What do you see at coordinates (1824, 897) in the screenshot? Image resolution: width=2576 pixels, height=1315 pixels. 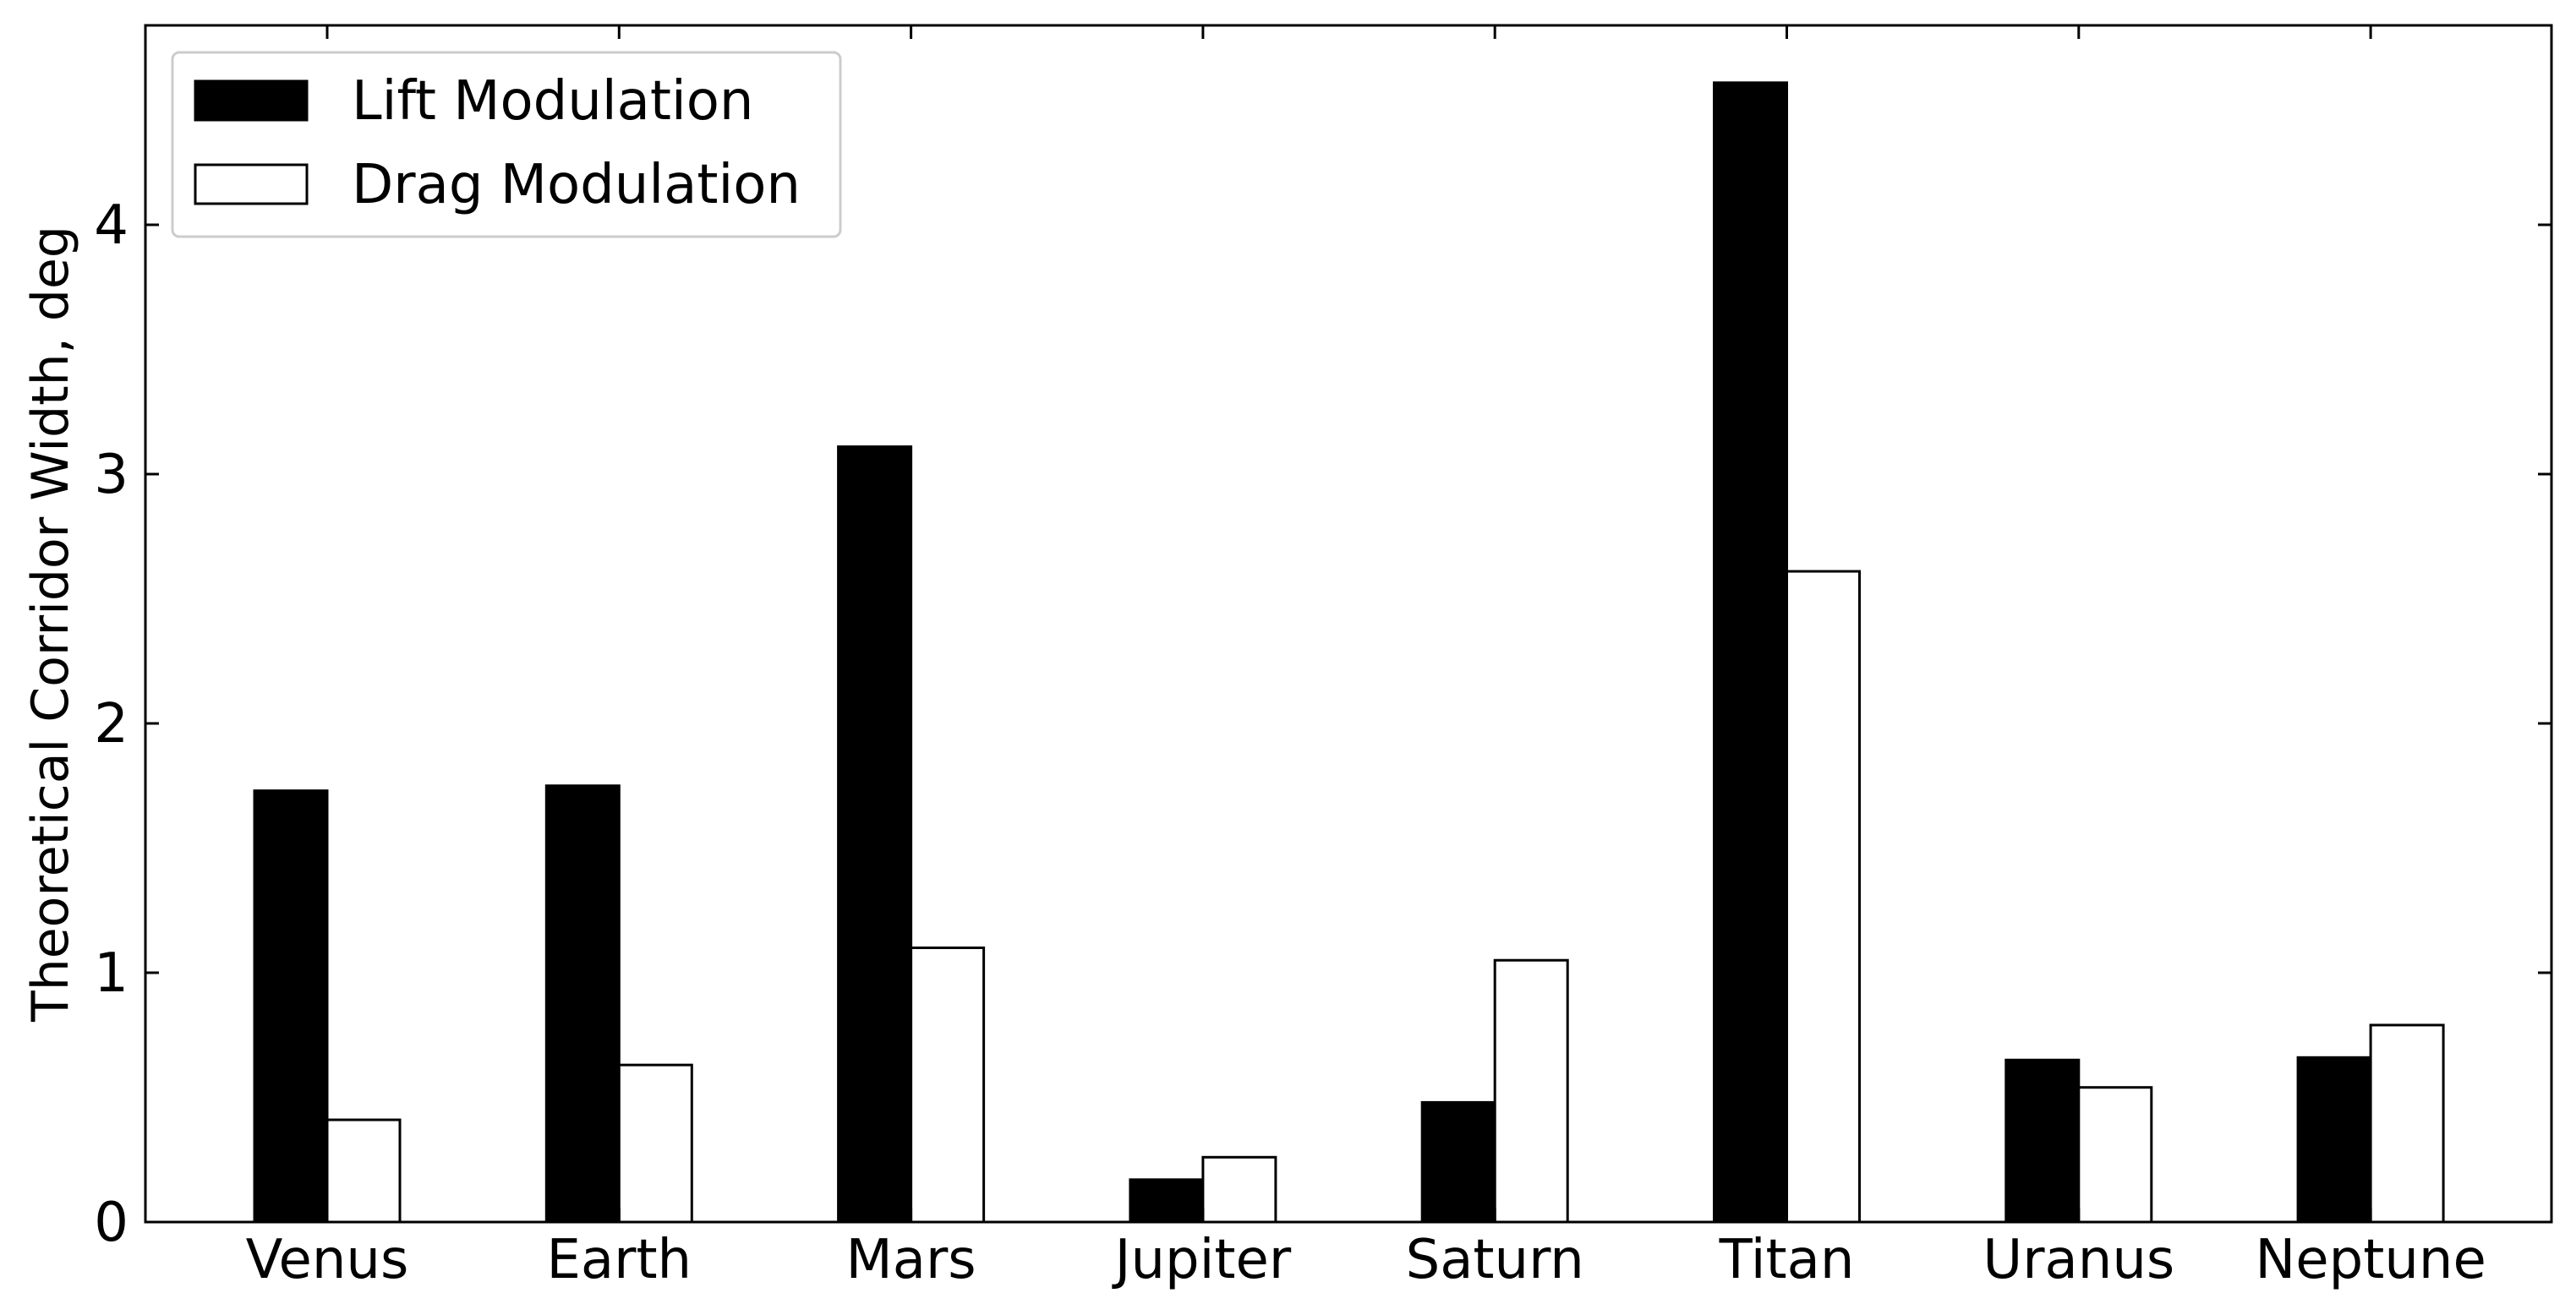 I see `drag-bar-titan` at bounding box center [1824, 897].